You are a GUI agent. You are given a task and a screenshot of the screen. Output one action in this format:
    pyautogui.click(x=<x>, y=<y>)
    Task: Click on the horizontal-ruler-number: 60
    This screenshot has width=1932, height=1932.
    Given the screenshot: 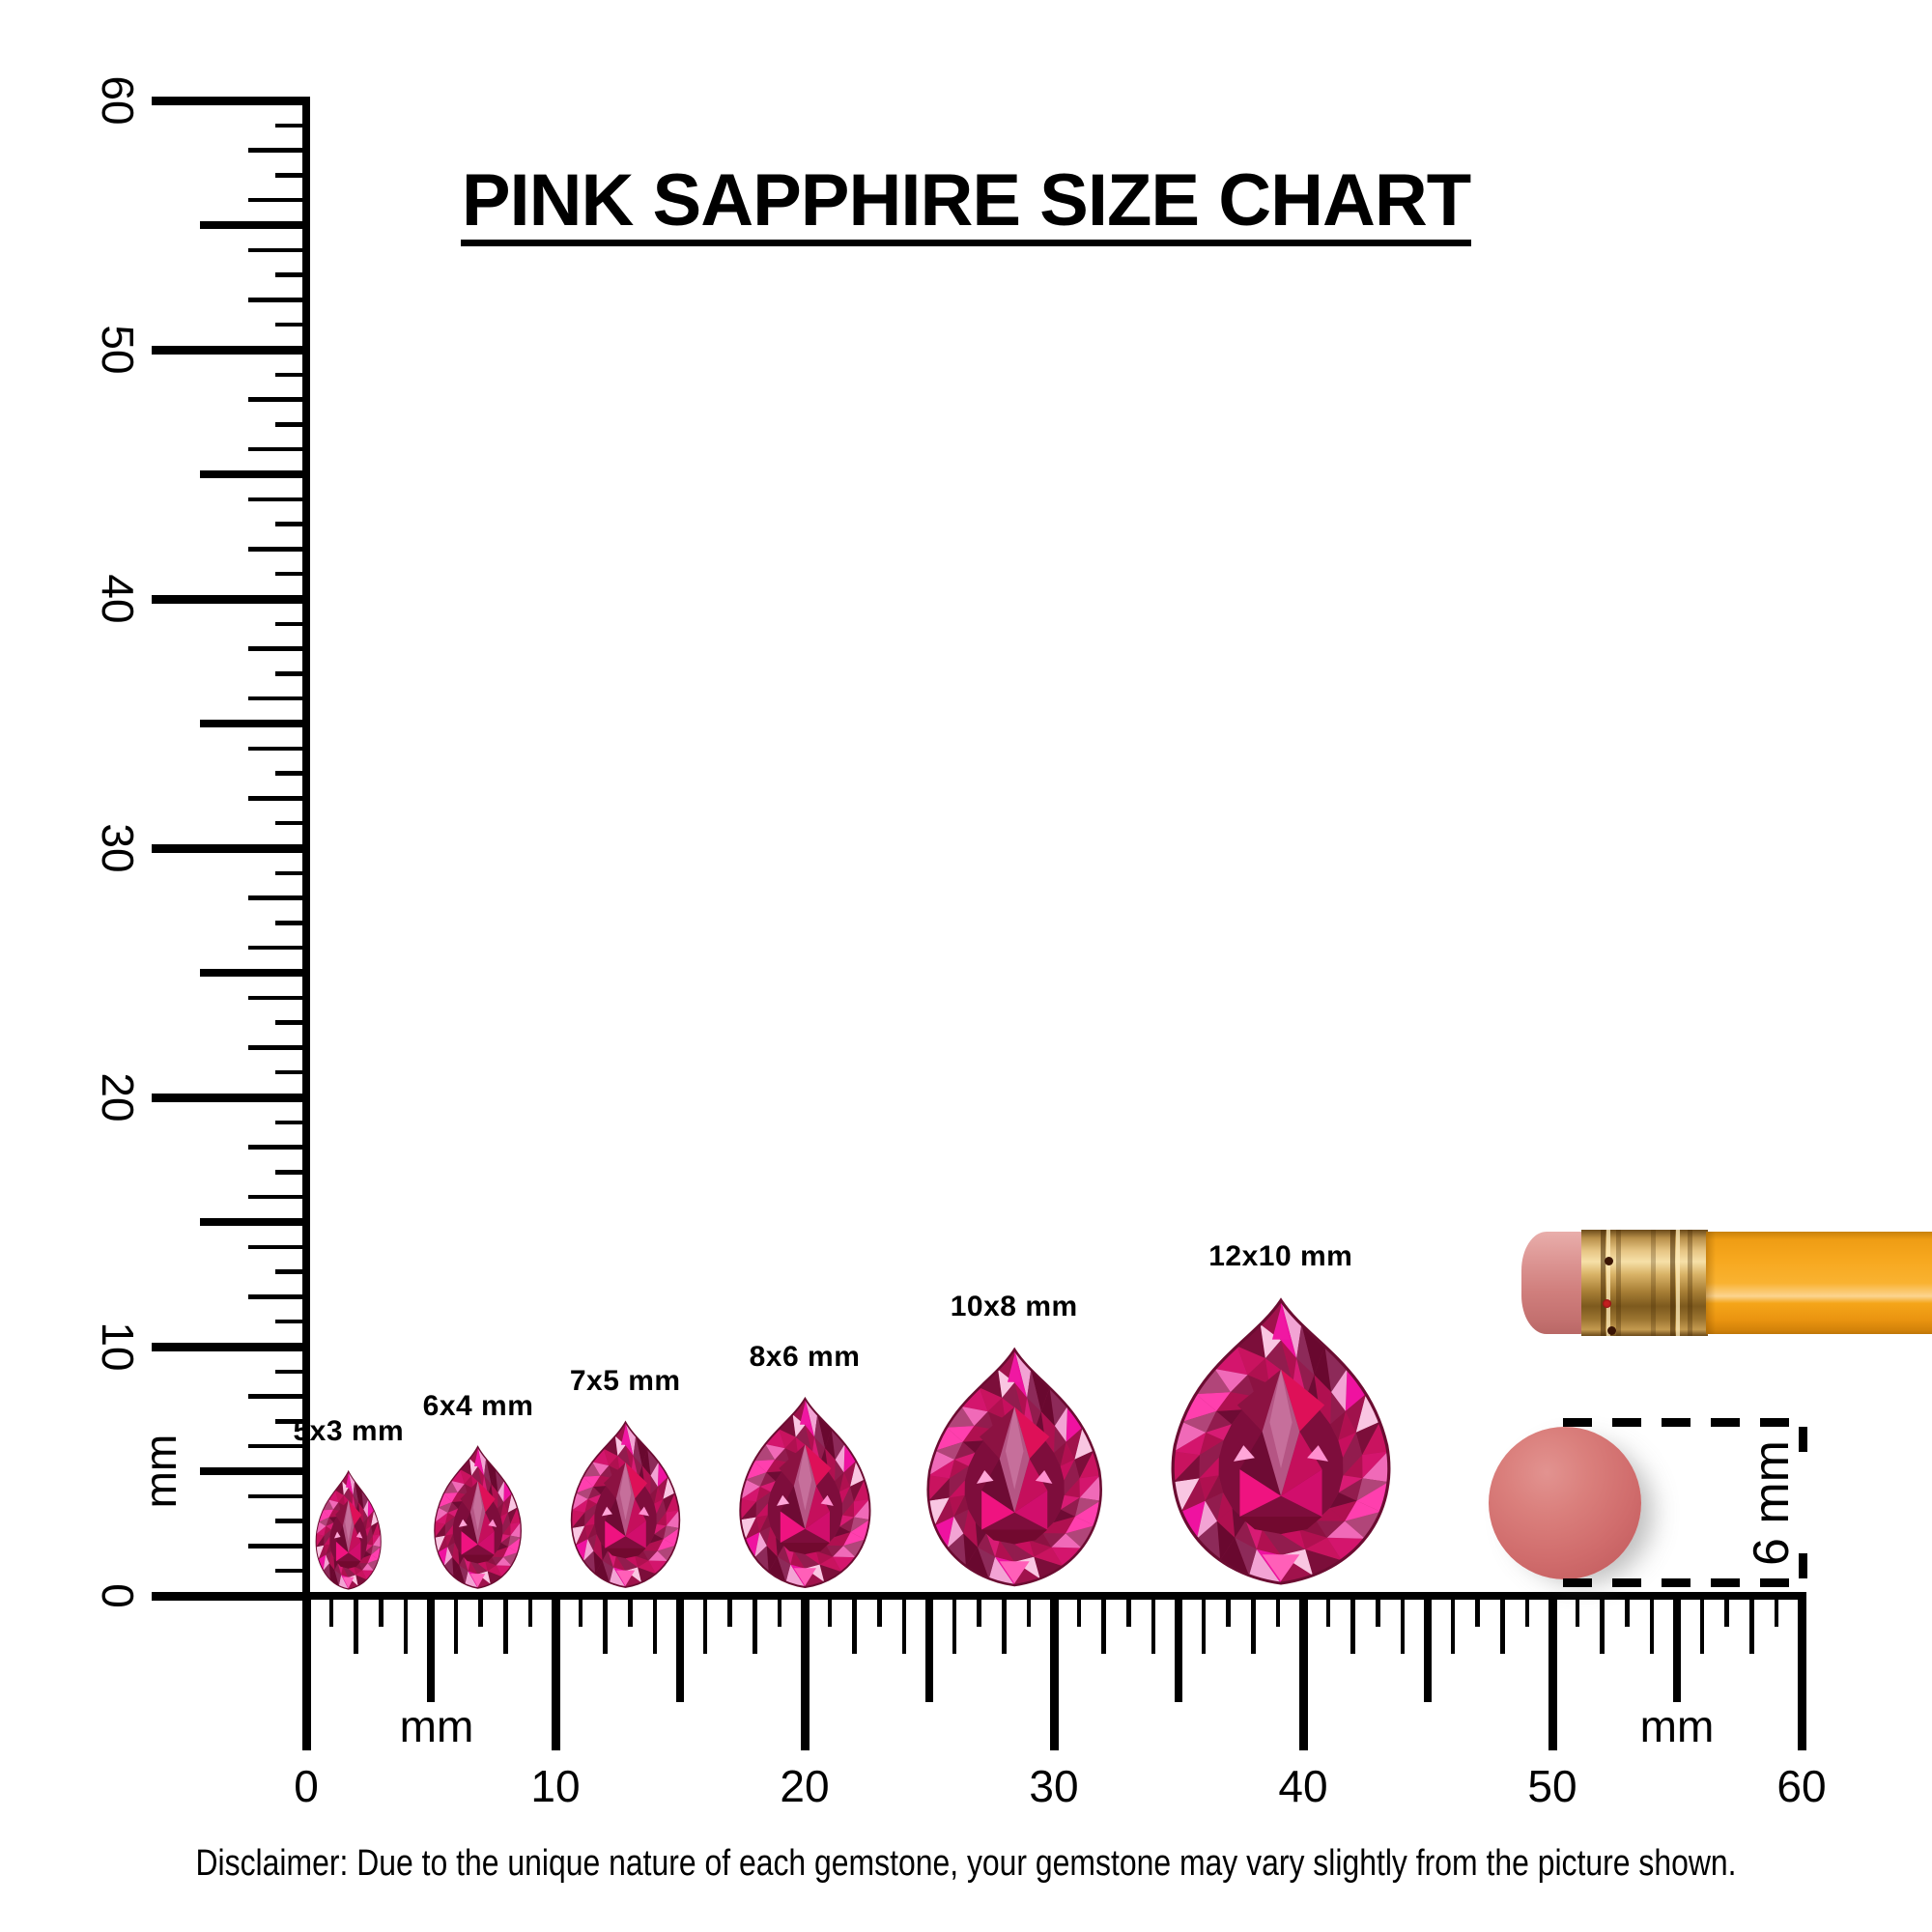 What is the action you would take?
    pyautogui.click(x=1801, y=1786)
    